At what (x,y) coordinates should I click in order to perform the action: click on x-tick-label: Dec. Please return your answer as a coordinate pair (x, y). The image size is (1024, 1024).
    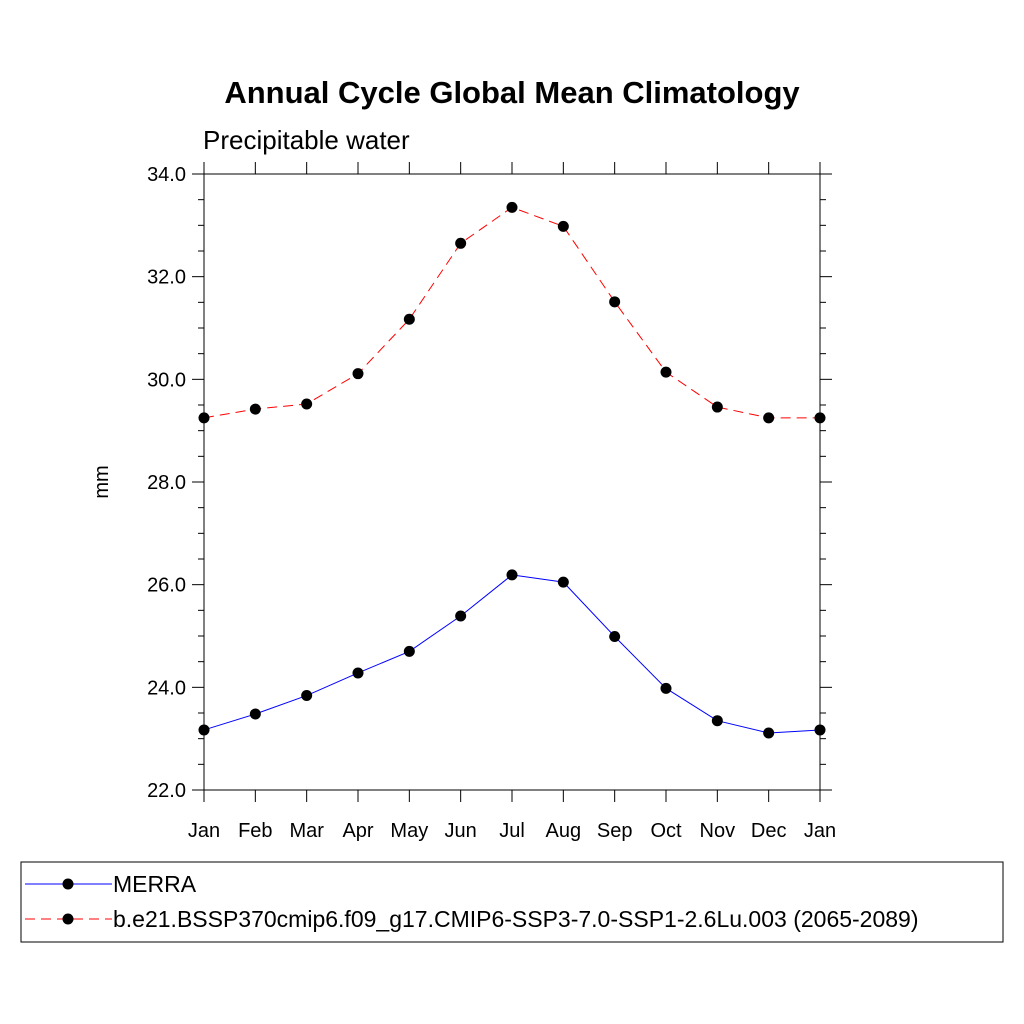
    Looking at the image, I should click on (769, 831).